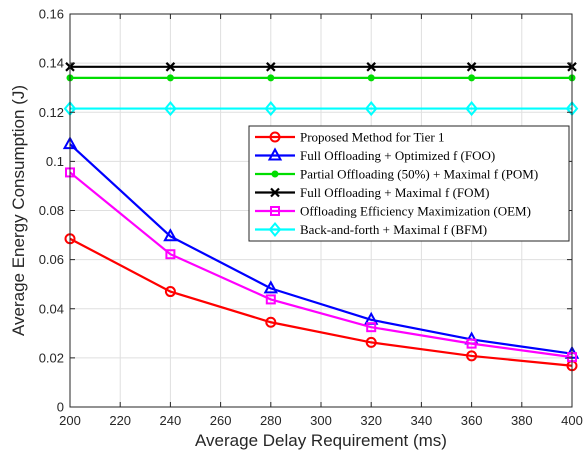 Image resolution: width=586 pixels, height=460 pixels. What do you see at coordinates (60, 407) in the screenshot?
I see `y-tick-label: 0` at bounding box center [60, 407].